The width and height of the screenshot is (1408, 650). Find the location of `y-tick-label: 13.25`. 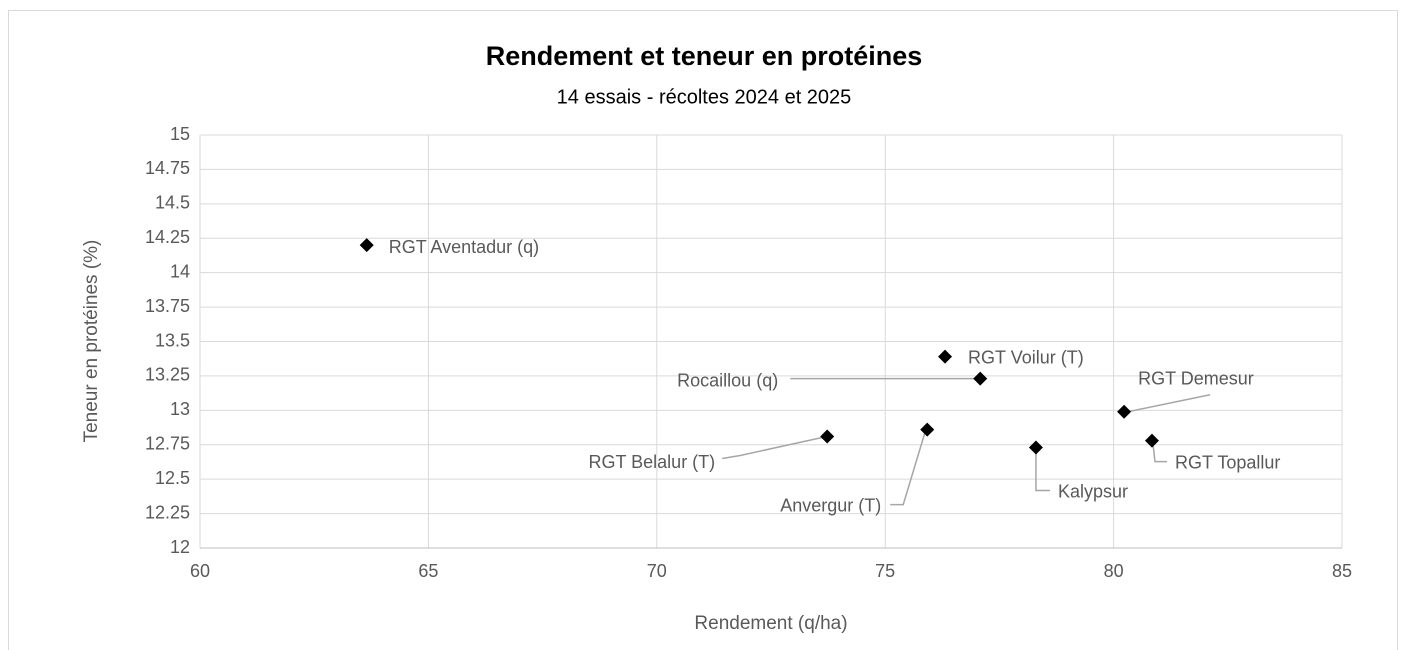

y-tick-label: 13.25 is located at coordinates (167, 375).